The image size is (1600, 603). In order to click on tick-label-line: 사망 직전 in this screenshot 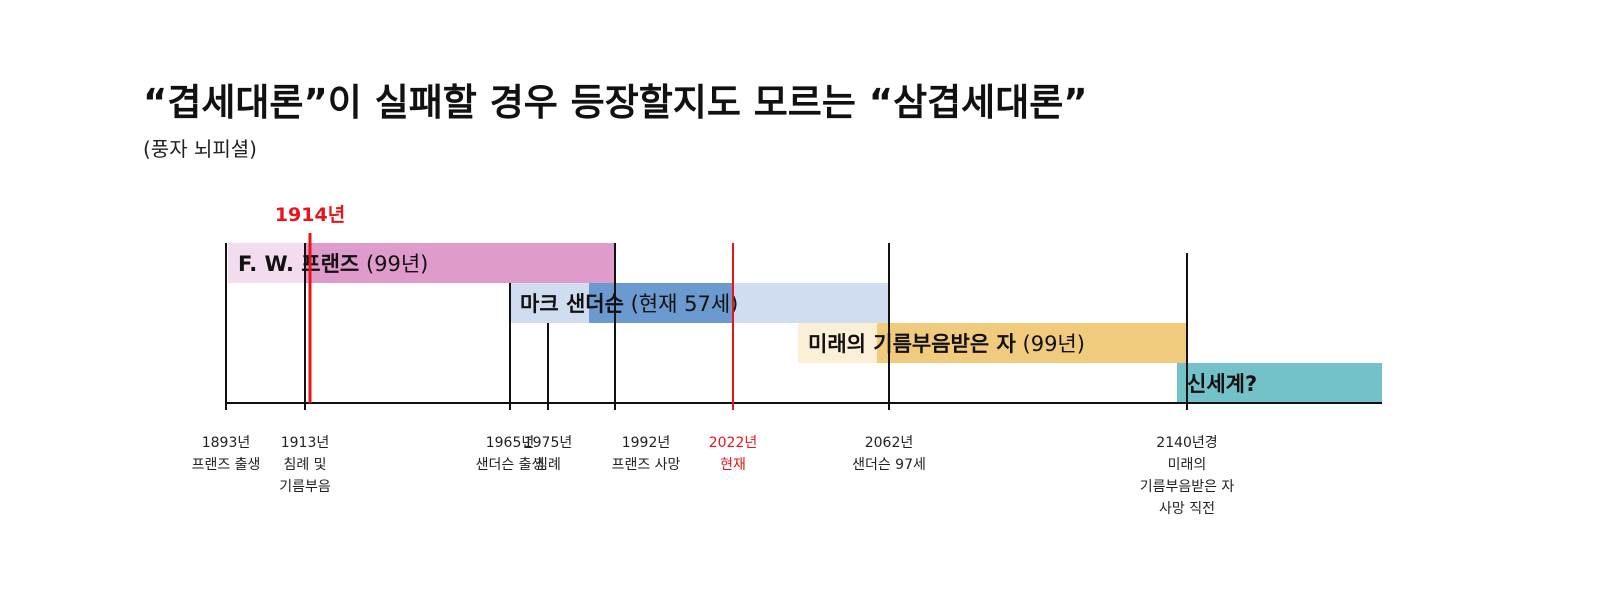, I will do `click(1187, 509)`.